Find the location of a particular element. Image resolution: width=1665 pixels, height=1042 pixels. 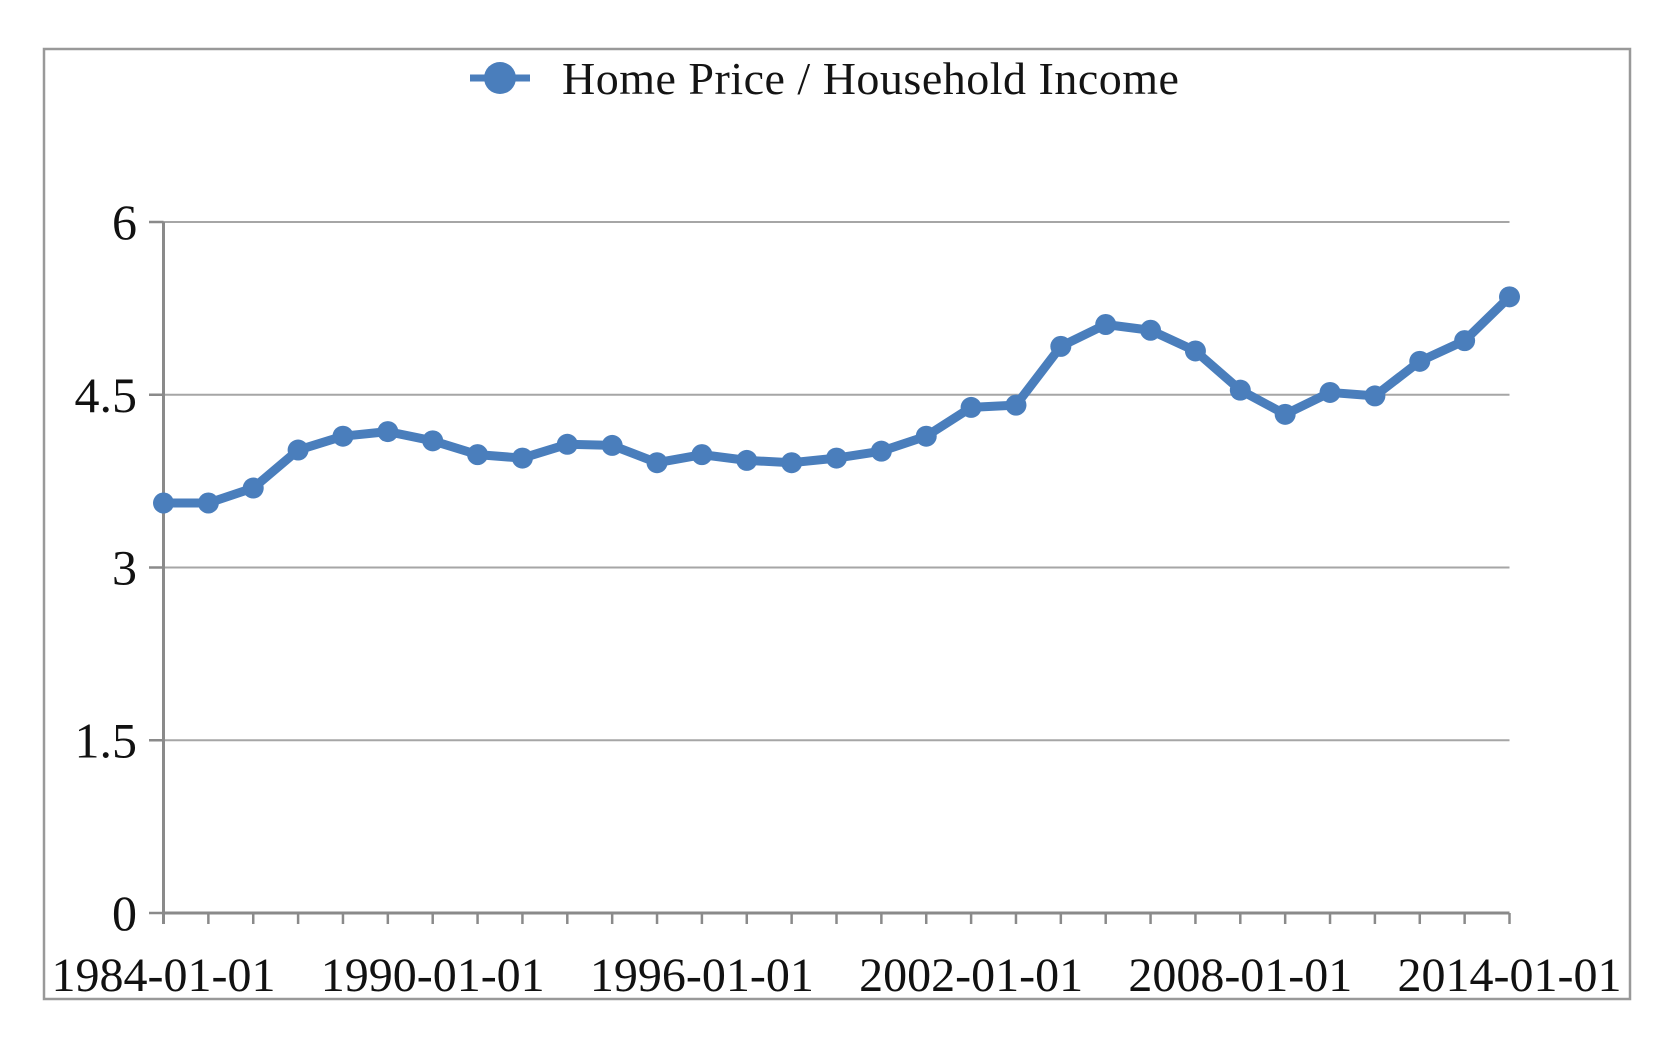

legend-series-marker-icon is located at coordinates (500, 78).